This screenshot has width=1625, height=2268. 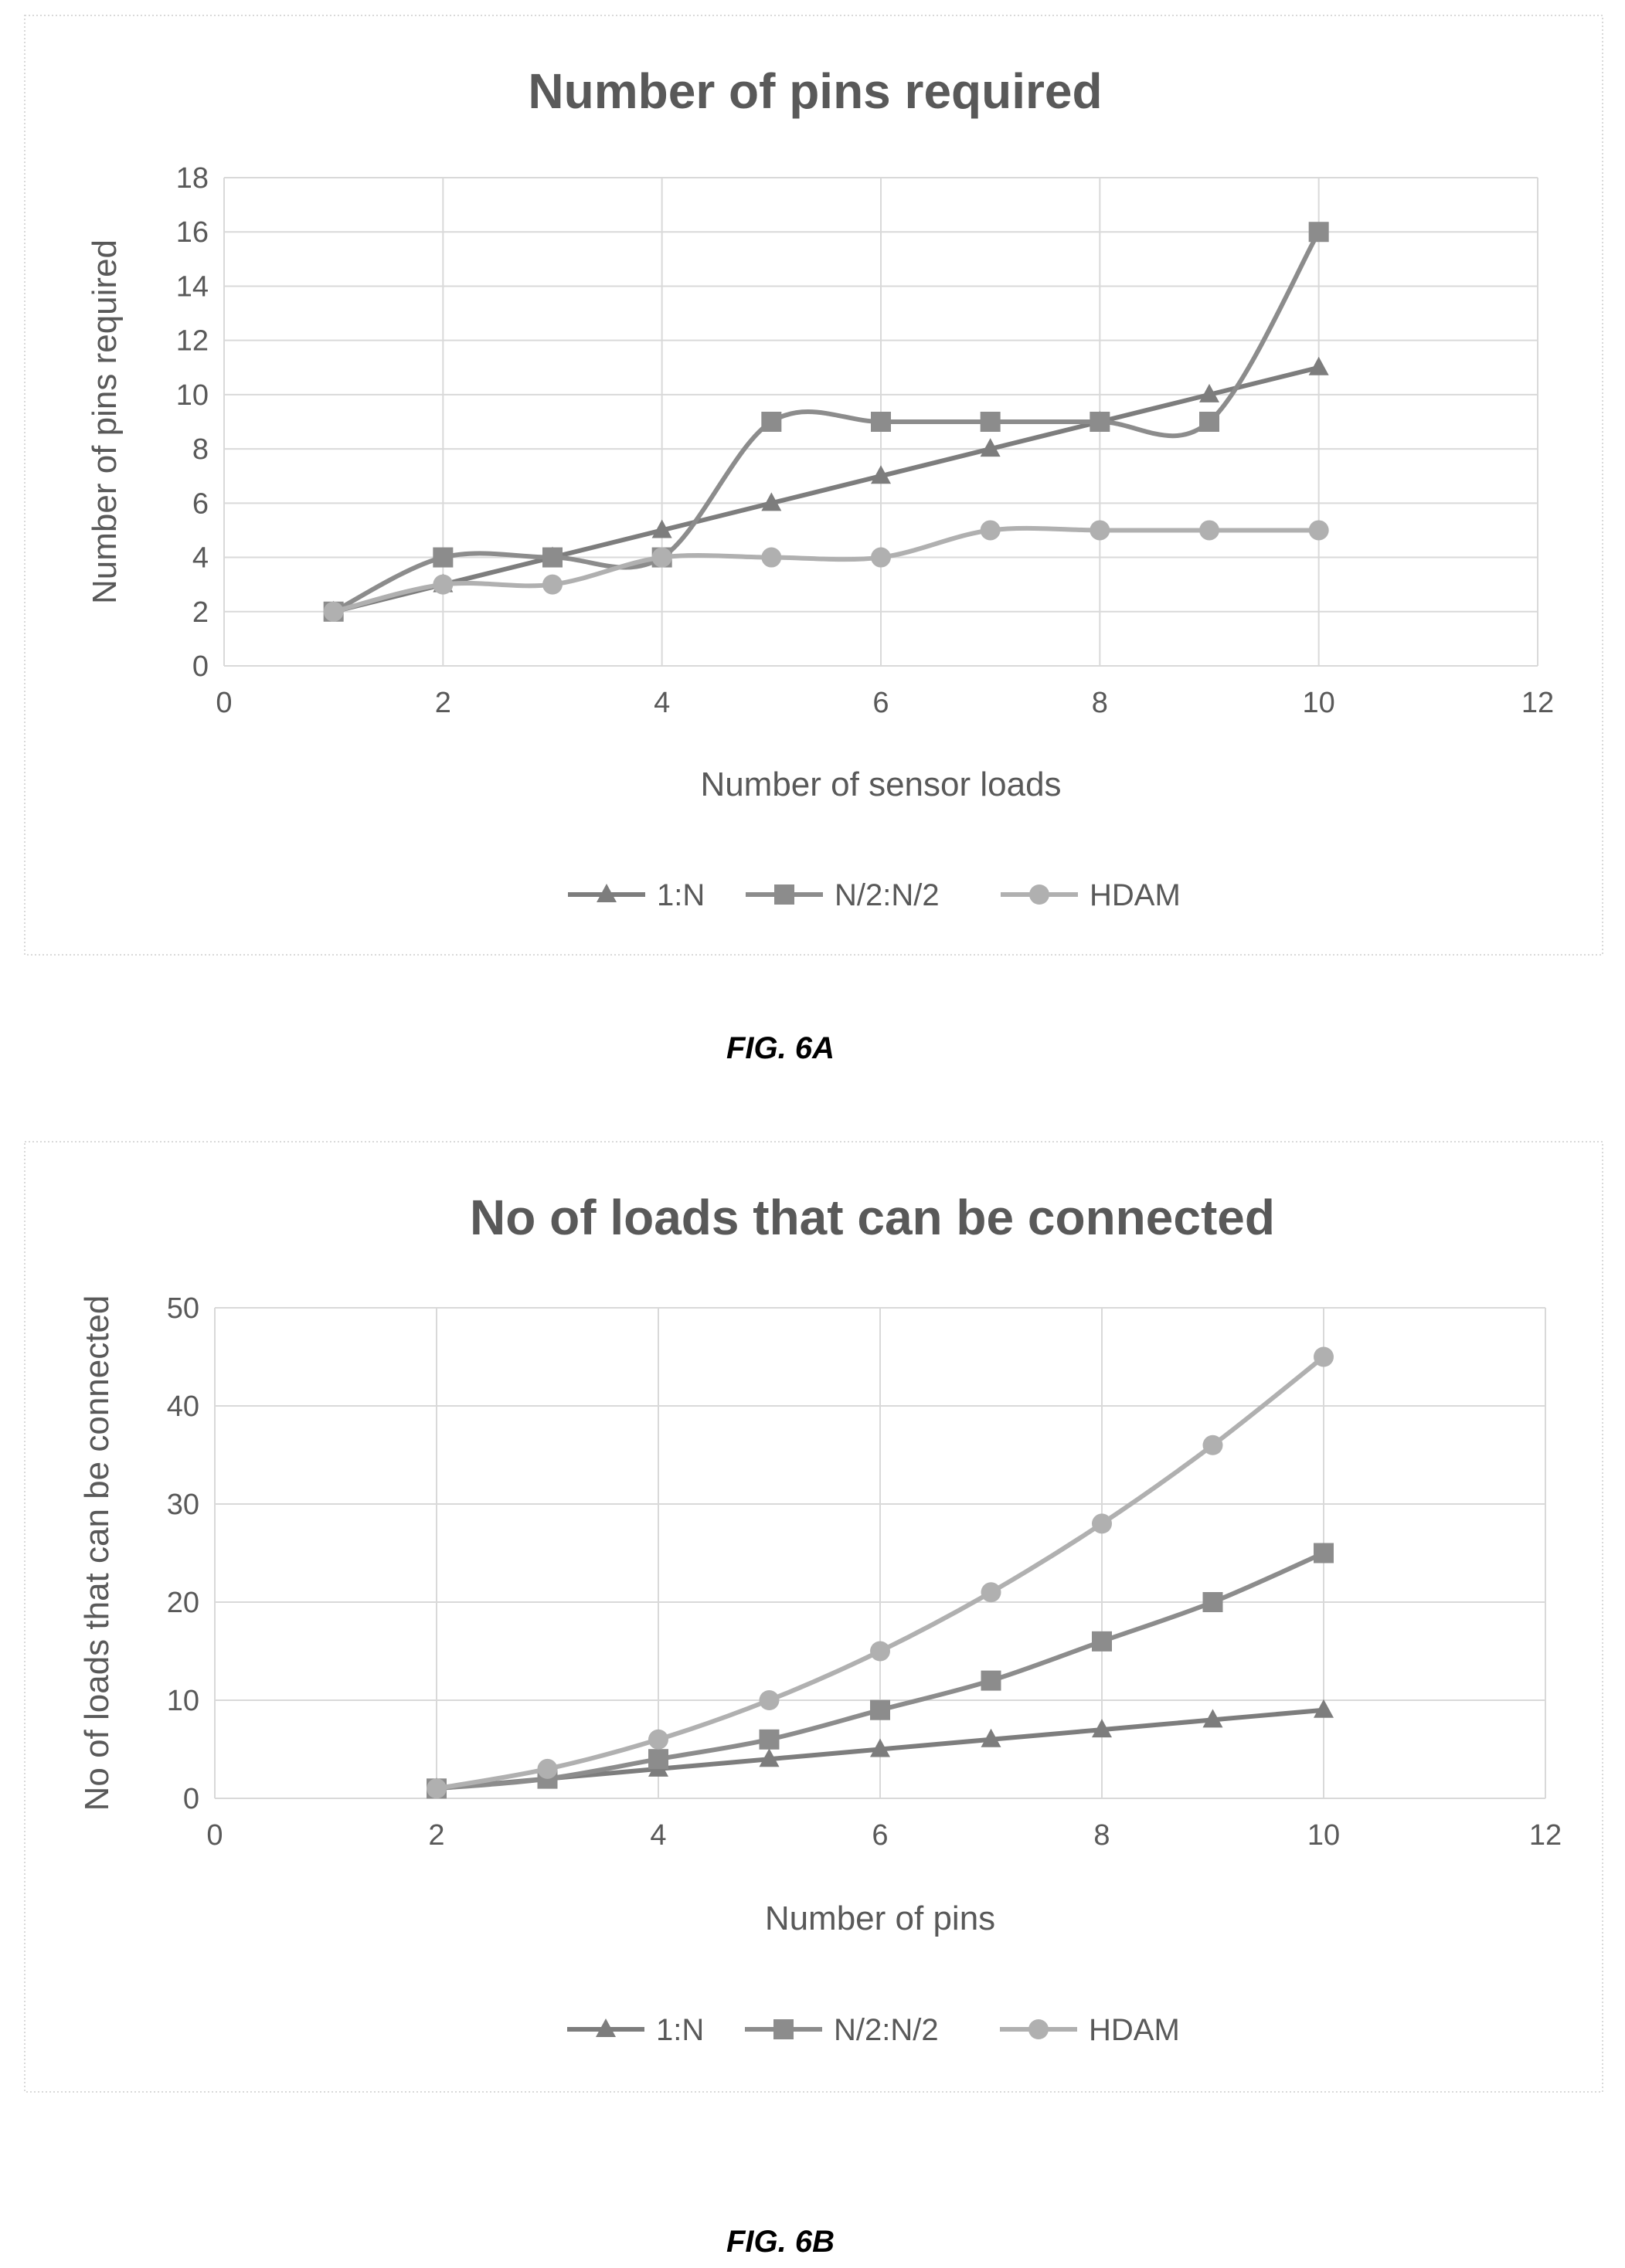 What do you see at coordinates (200, 558) in the screenshot?
I see `y-tick-label: 4` at bounding box center [200, 558].